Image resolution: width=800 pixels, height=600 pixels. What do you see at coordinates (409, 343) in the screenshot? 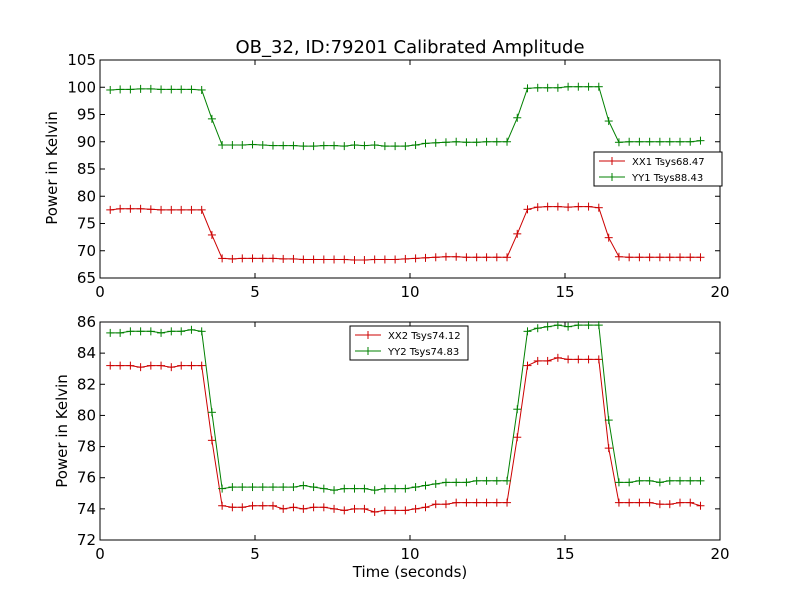
I see `legend: XX2 Tsys74.12 YY2 Tsys74.83` at bounding box center [409, 343].